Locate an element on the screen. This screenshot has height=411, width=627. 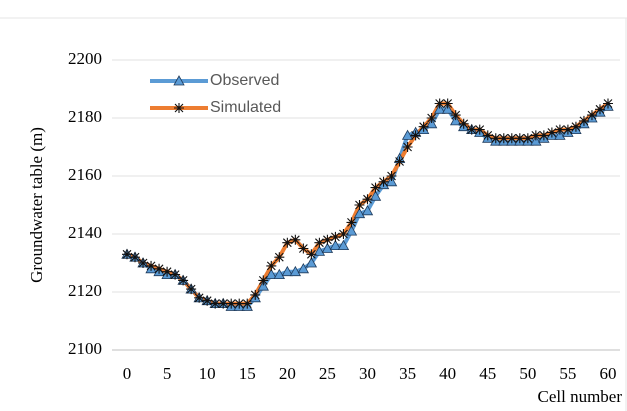
x-tick-label: 40 is located at coordinates (447, 373).